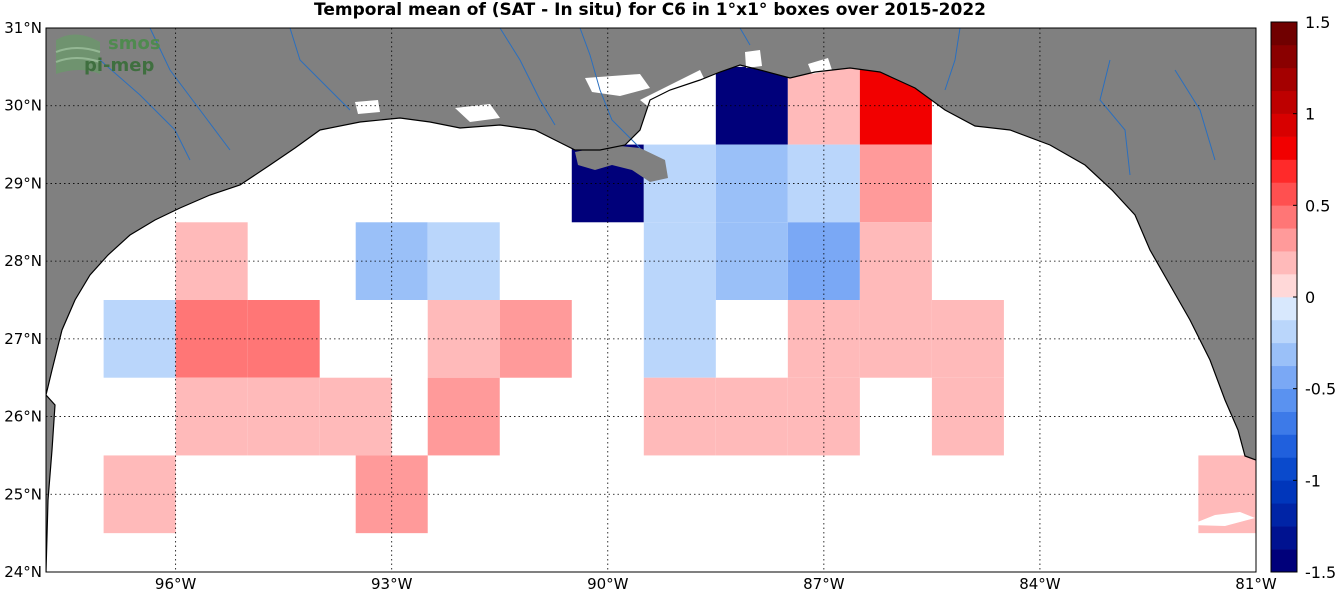 This screenshot has width=1342, height=592. What do you see at coordinates (23, 494) in the screenshot?
I see `y-tick-label: 25°N` at bounding box center [23, 494].